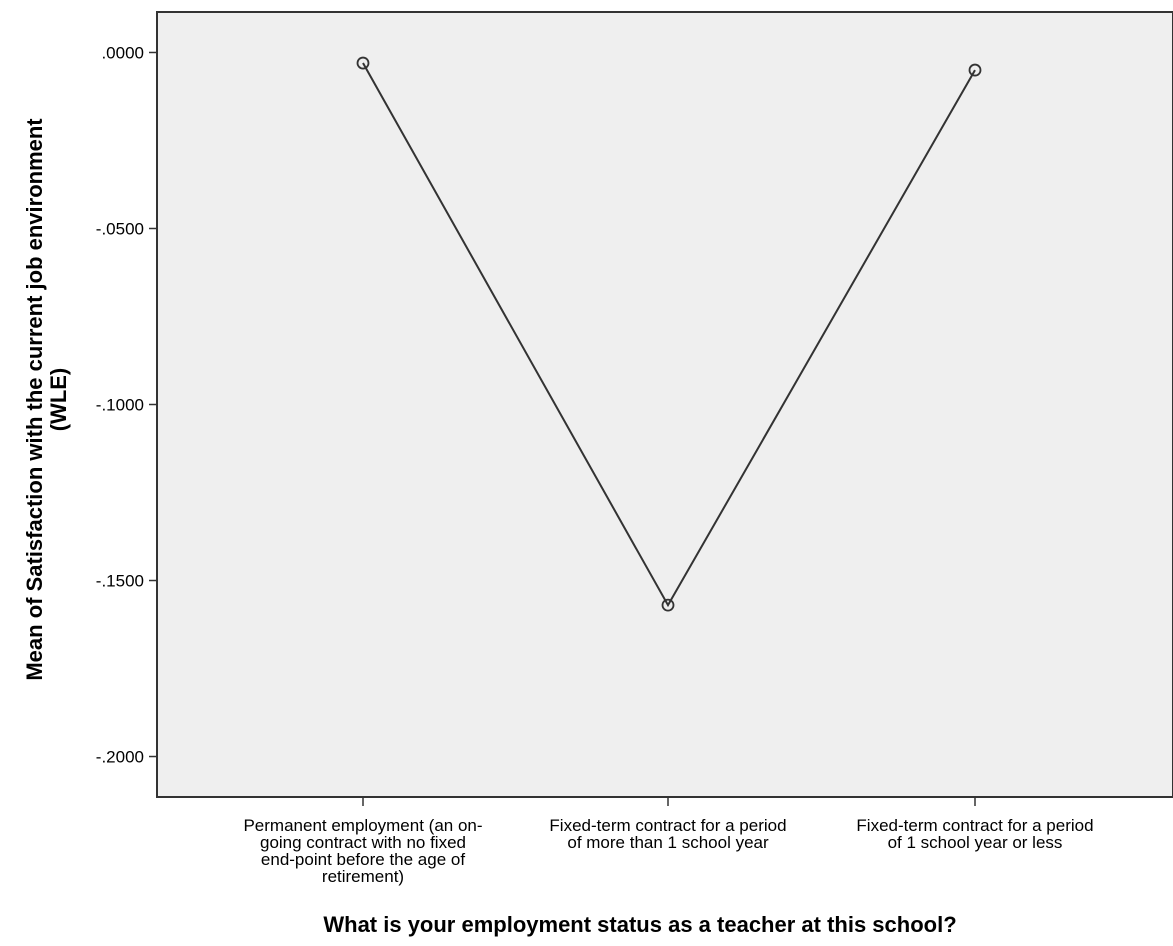 Image resolution: width=1173 pixels, height=946 pixels. I want to click on y-tick-label: -.0500, so click(120, 228).